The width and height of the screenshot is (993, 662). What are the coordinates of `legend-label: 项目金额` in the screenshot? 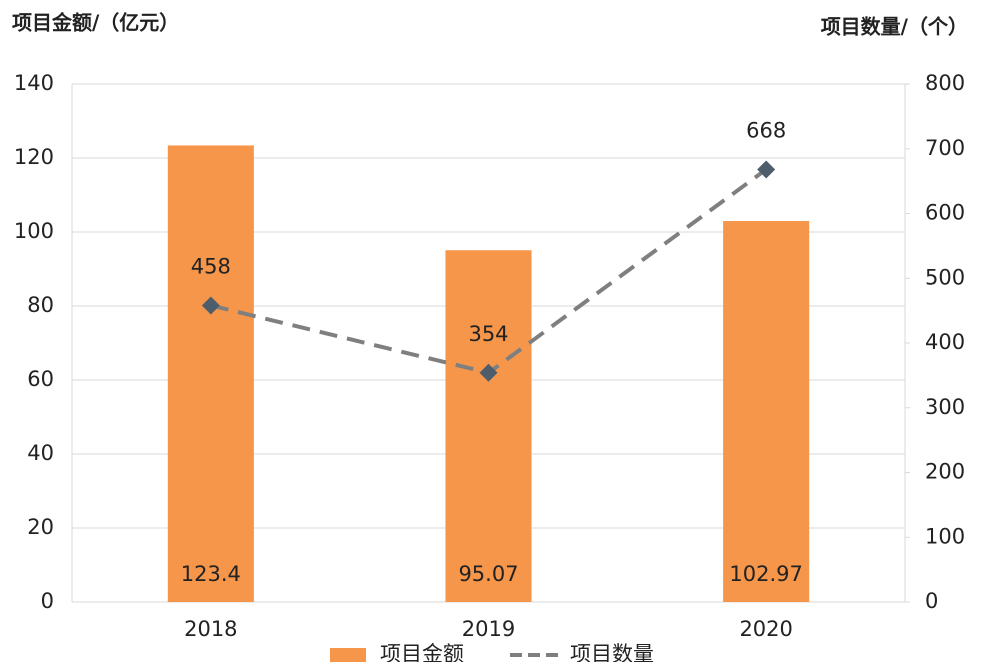 It's located at (422, 652).